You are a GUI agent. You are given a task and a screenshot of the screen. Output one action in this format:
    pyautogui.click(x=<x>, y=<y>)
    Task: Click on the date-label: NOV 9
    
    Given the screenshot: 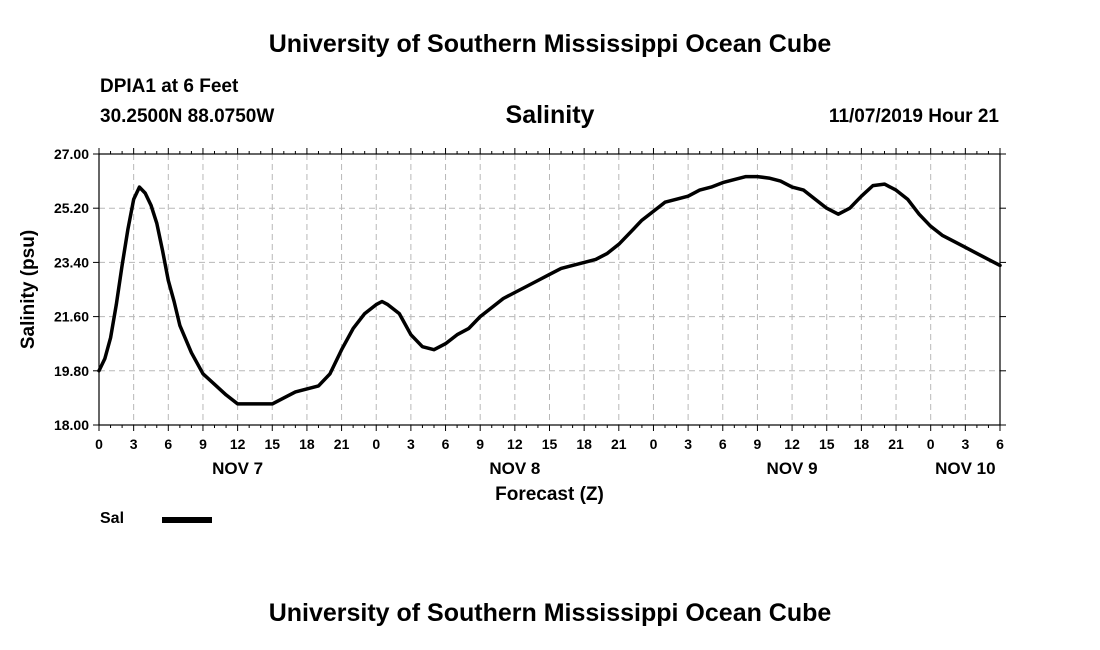 What is the action you would take?
    pyautogui.click(x=792, y=468)
    